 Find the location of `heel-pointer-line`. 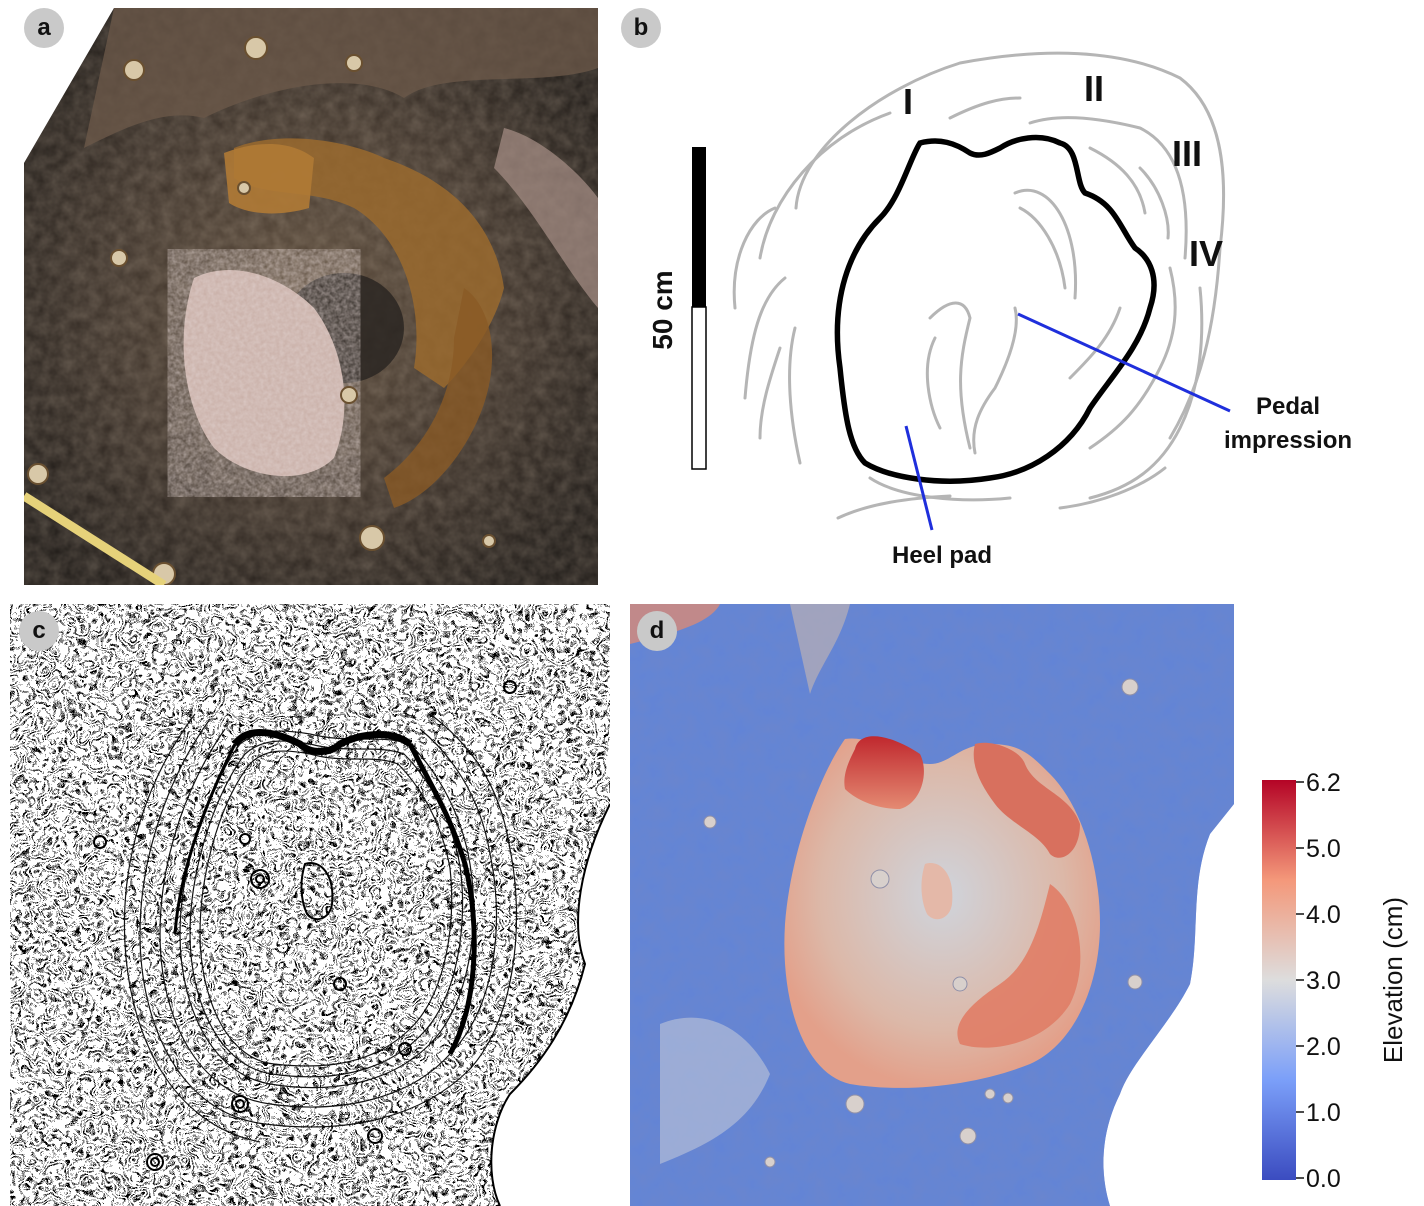

heel-pointer-line is located at coordinates (919, 478).